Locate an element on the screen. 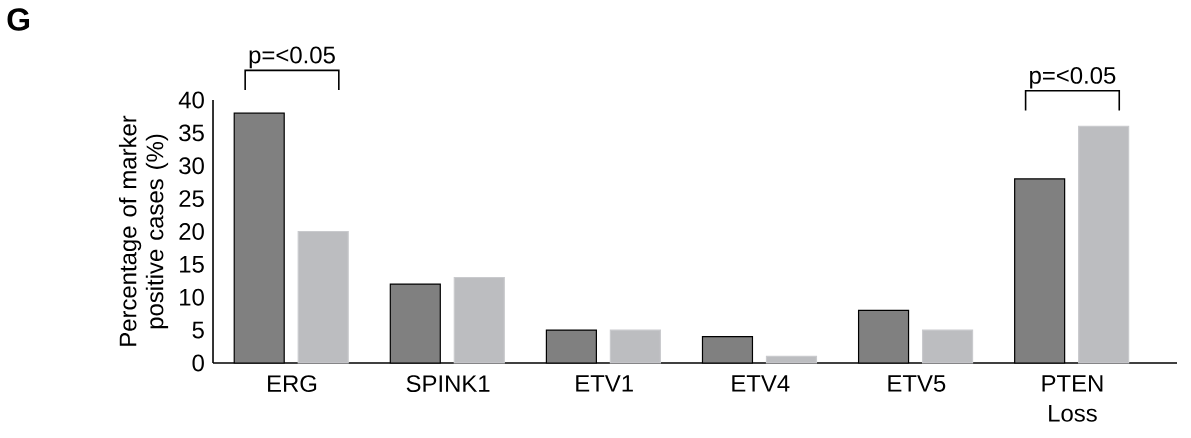 This screenshot has height=438, width=1191. x-tick-label: ETV1 is located at coordinates (604, 383).